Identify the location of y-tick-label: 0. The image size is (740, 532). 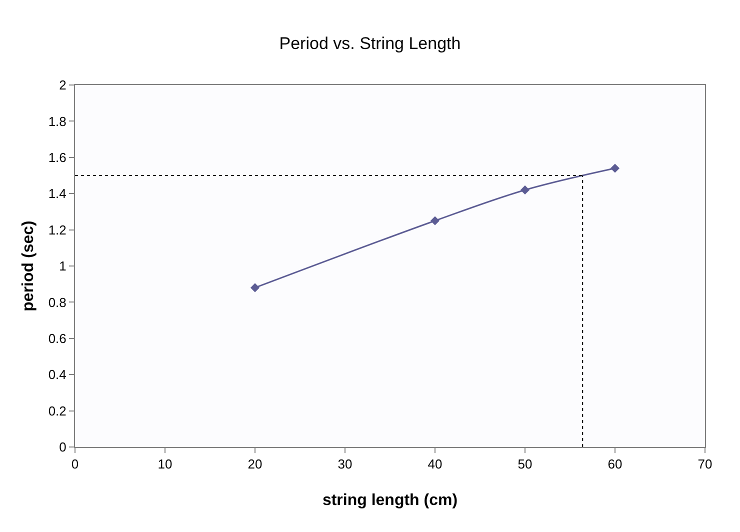
(62, 447).